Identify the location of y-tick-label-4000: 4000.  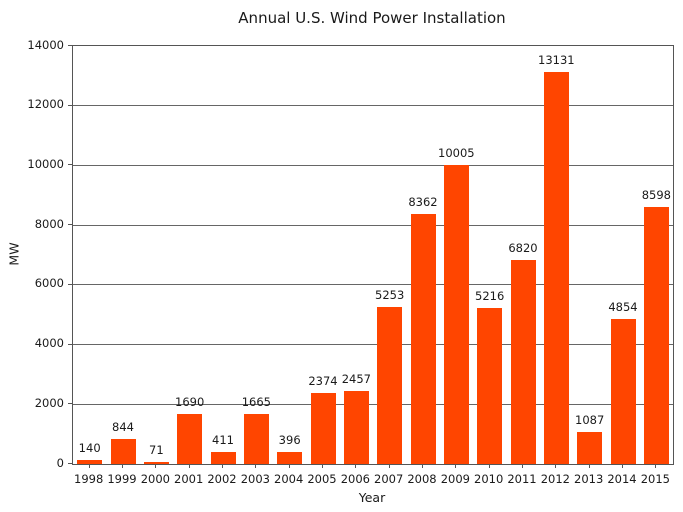
(49, 343).